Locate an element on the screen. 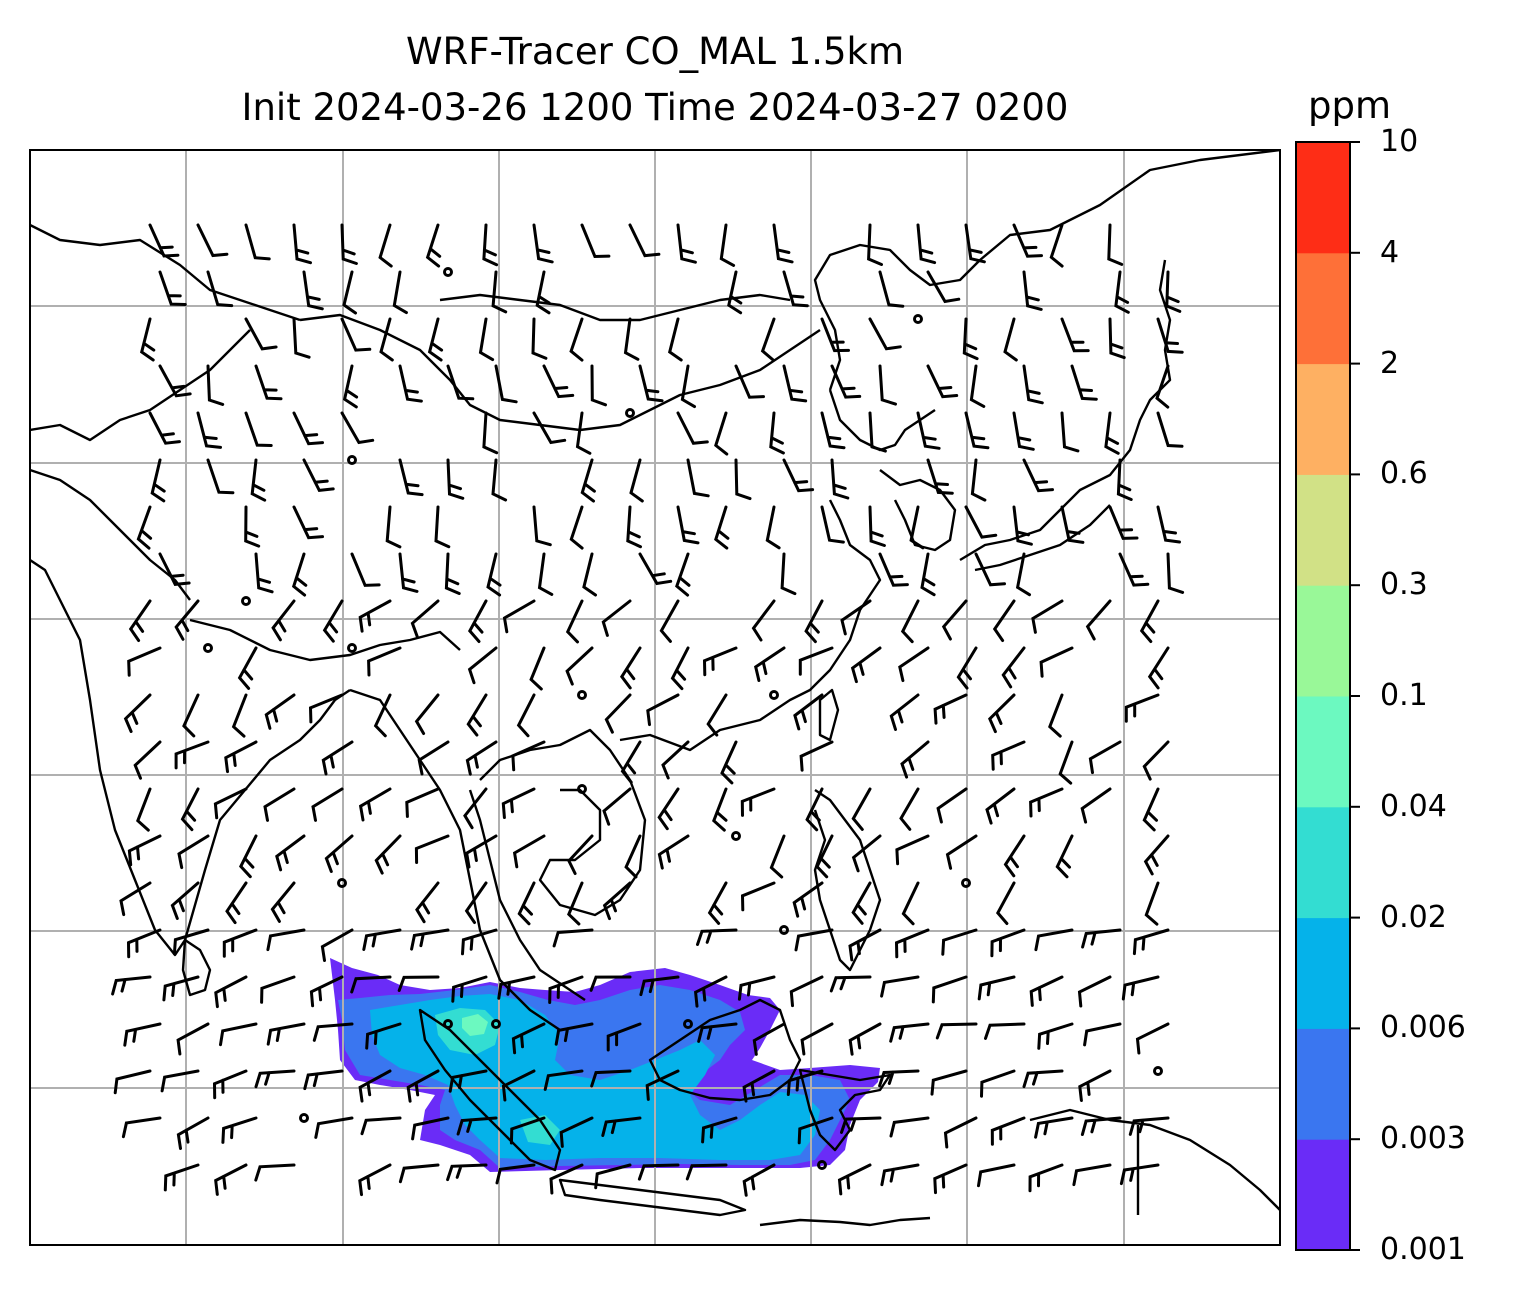 Image resolution: width=1528 pixels, height=1306 pixels. coastline-java is located at coordinates (652, 1197).